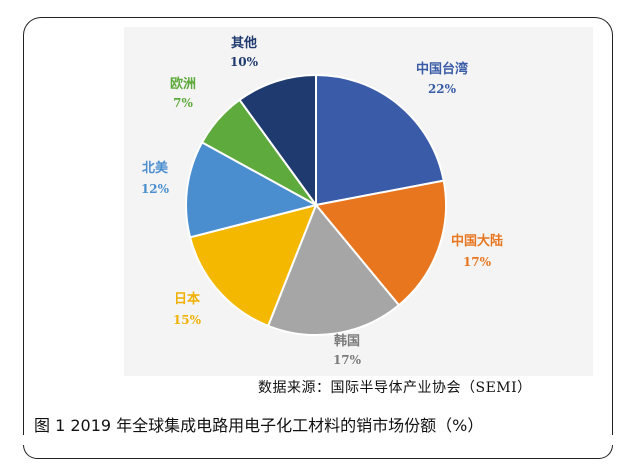 The height and width of the screenshot is (470, 620). What do you see at coordinates (155, 189) in the screenshot?
I see `slice-percent-label: 12%` at bounding box center [155, 189].